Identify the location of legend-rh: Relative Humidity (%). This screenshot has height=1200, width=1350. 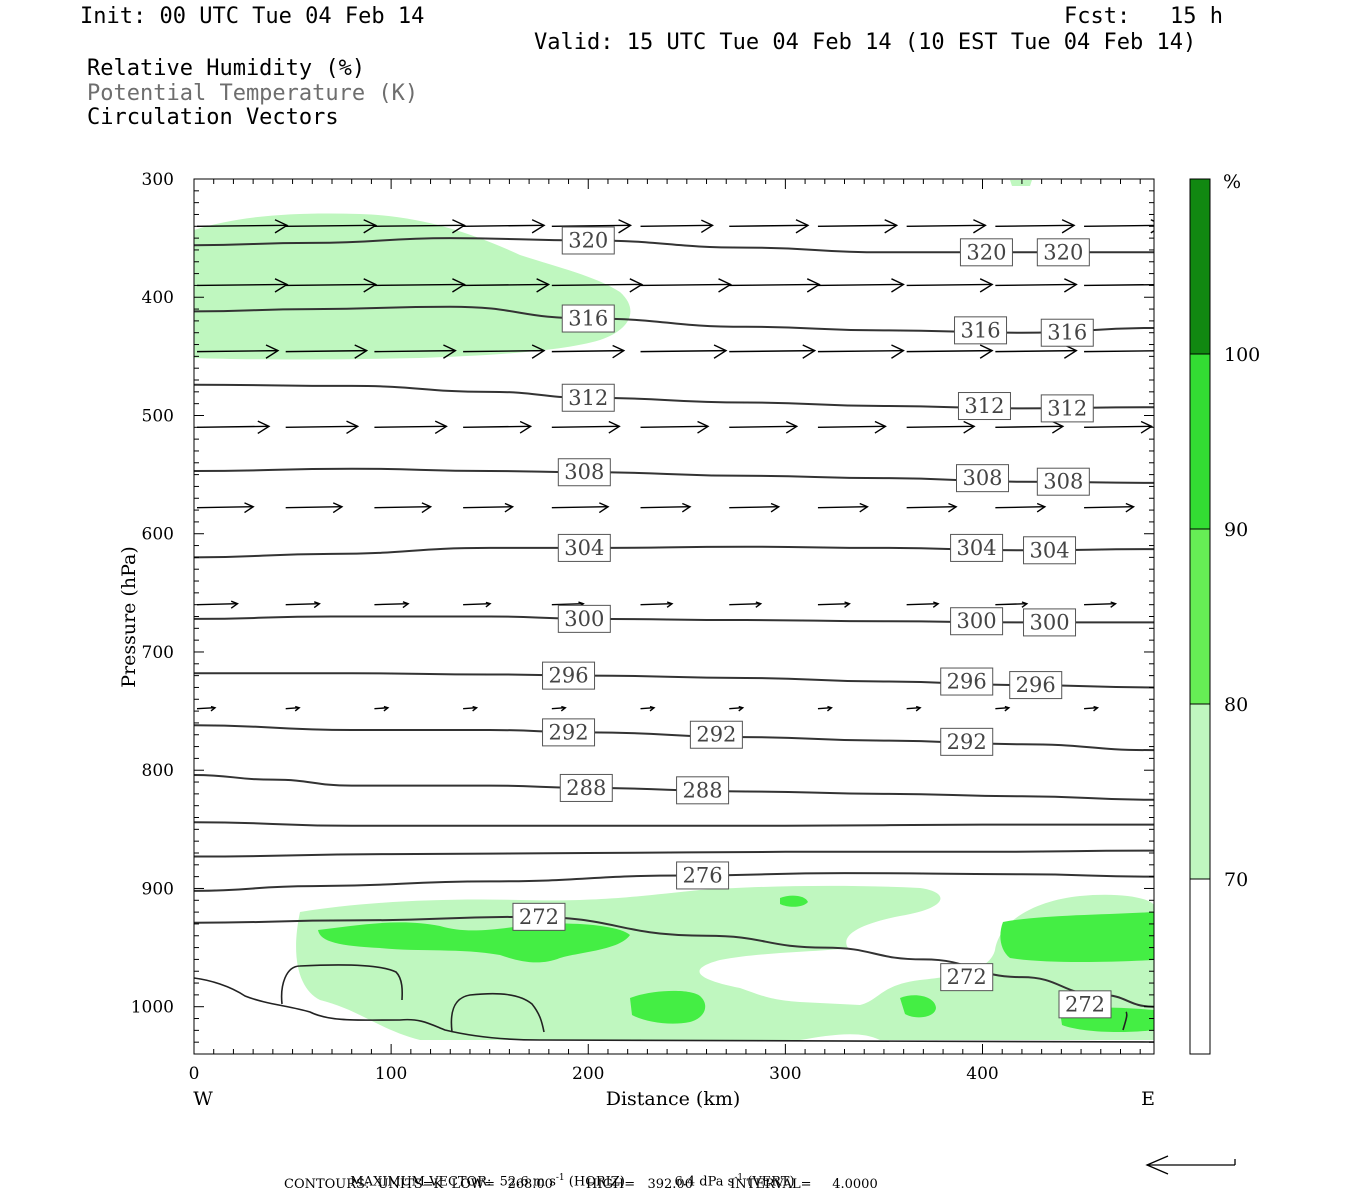
(226, 68).